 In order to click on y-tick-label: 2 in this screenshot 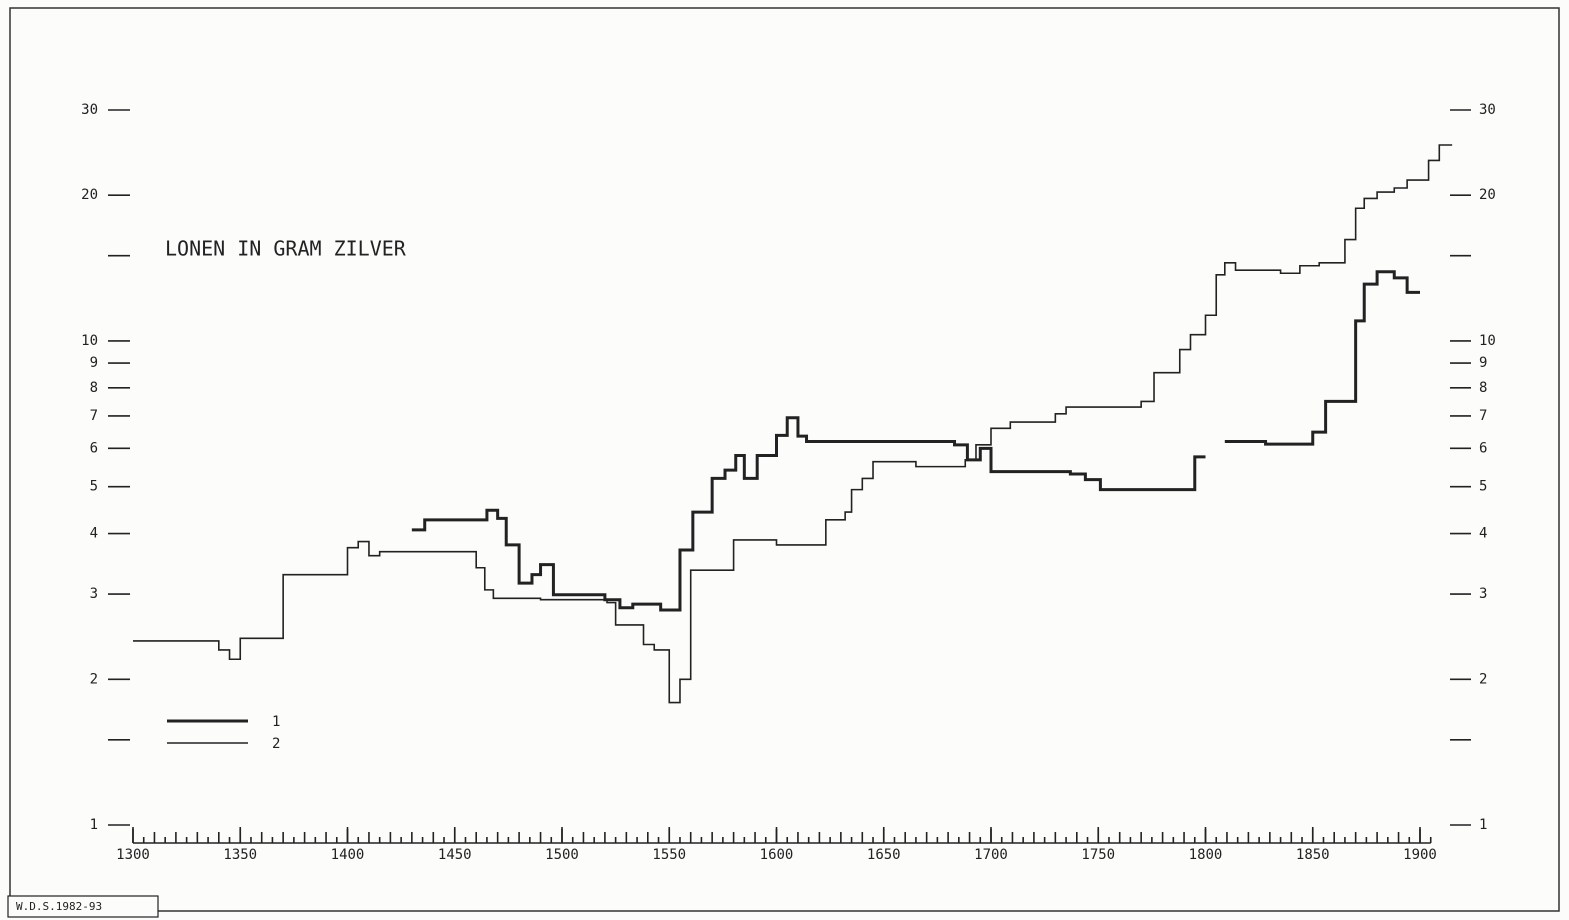, I will do `click(94, 679)`.